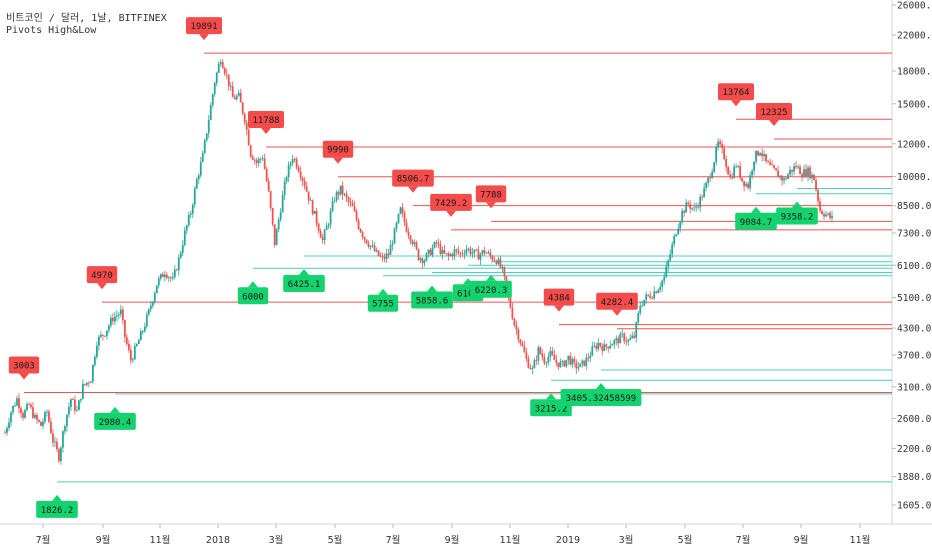 The height and width of the screenshot is (550, 932). Describe the element at coordinates (797, 213) in the screenshot. I see `pivot-low-label: 9358.2` at that location.